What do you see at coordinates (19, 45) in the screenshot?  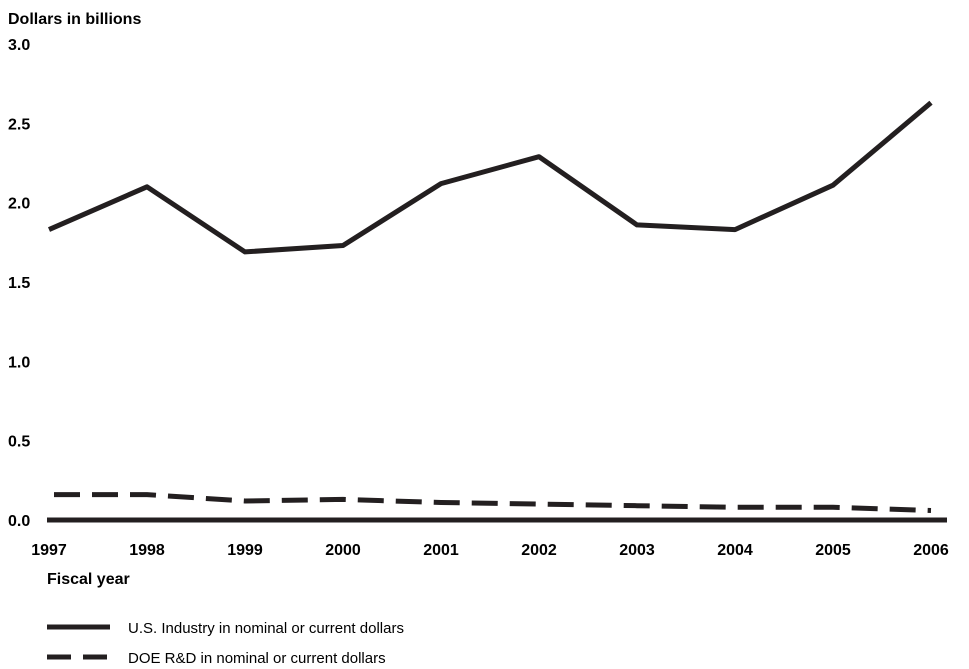 I see `y-tick-label: 3.0` at bounding box center [19, 45].